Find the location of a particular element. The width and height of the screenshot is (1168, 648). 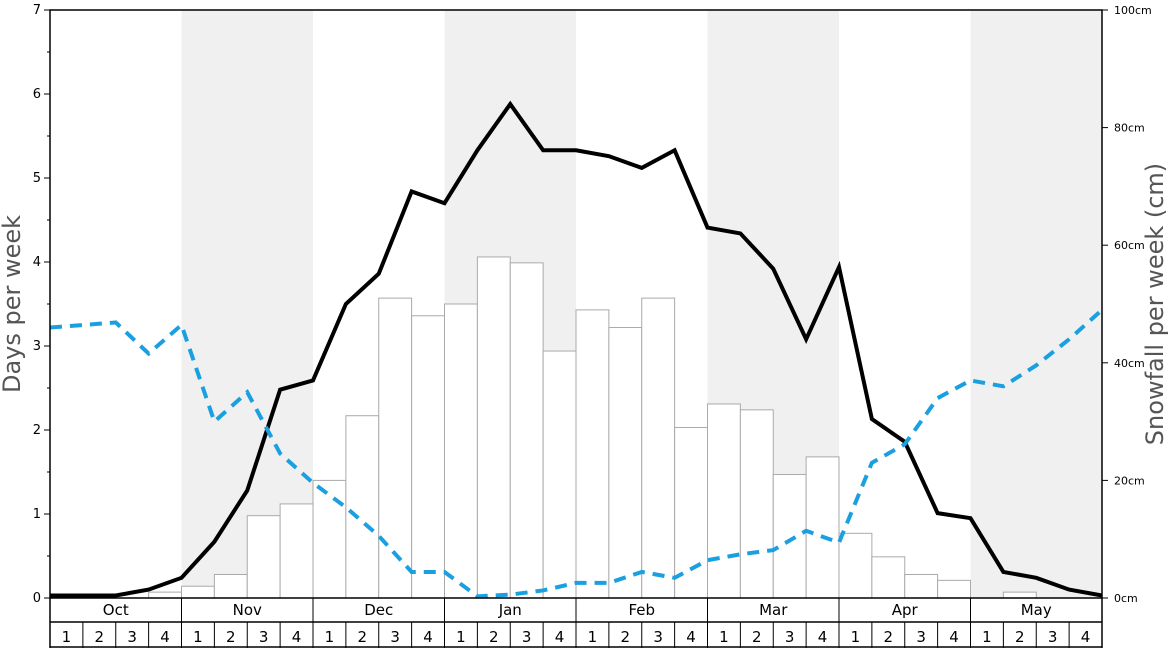

month-label: Oct is located at coordinates (116, 610).